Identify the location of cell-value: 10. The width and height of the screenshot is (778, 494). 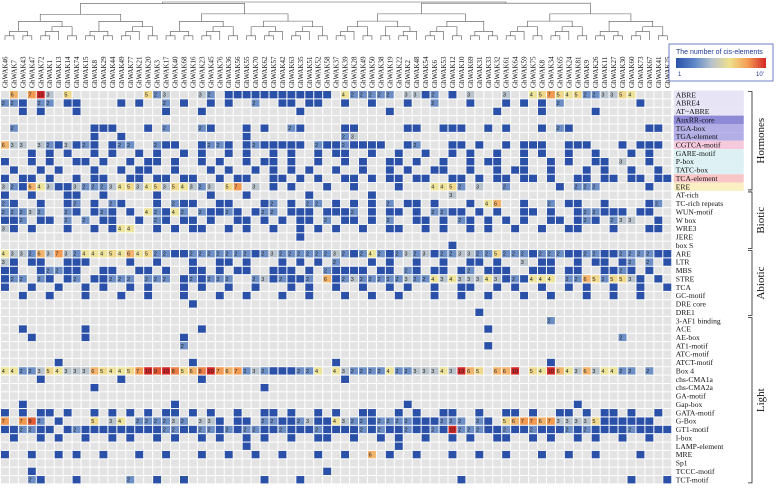
(452, 430).